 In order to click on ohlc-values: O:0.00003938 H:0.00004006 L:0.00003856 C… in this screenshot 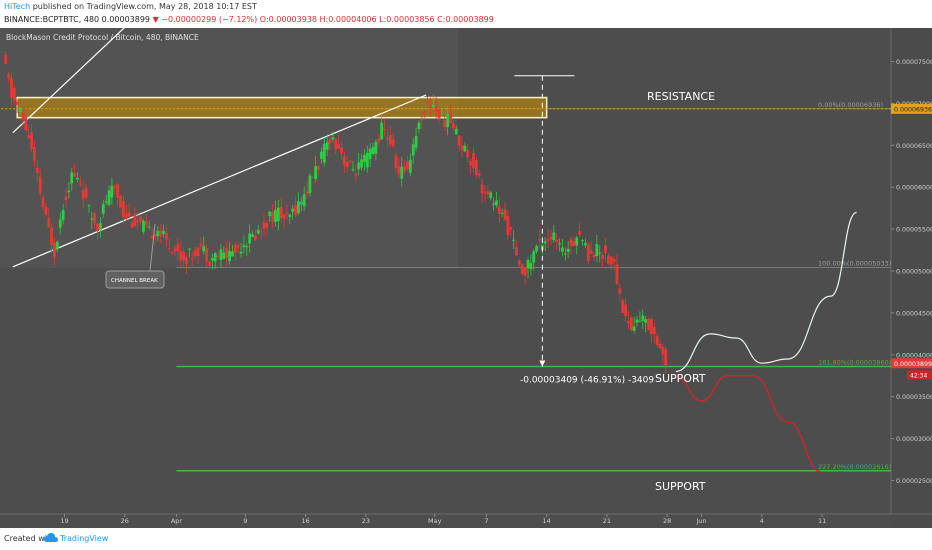, I will do `click(376, 19)`.